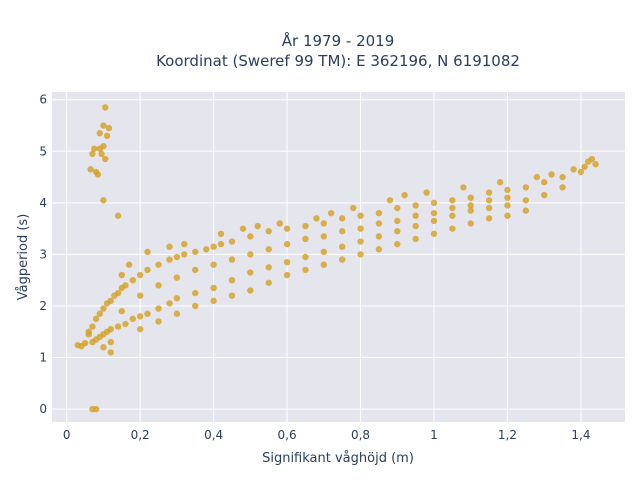  Describe the element at coordinates (43, 151) in the screenshot. I see `y-tick-label: 5` at that location.